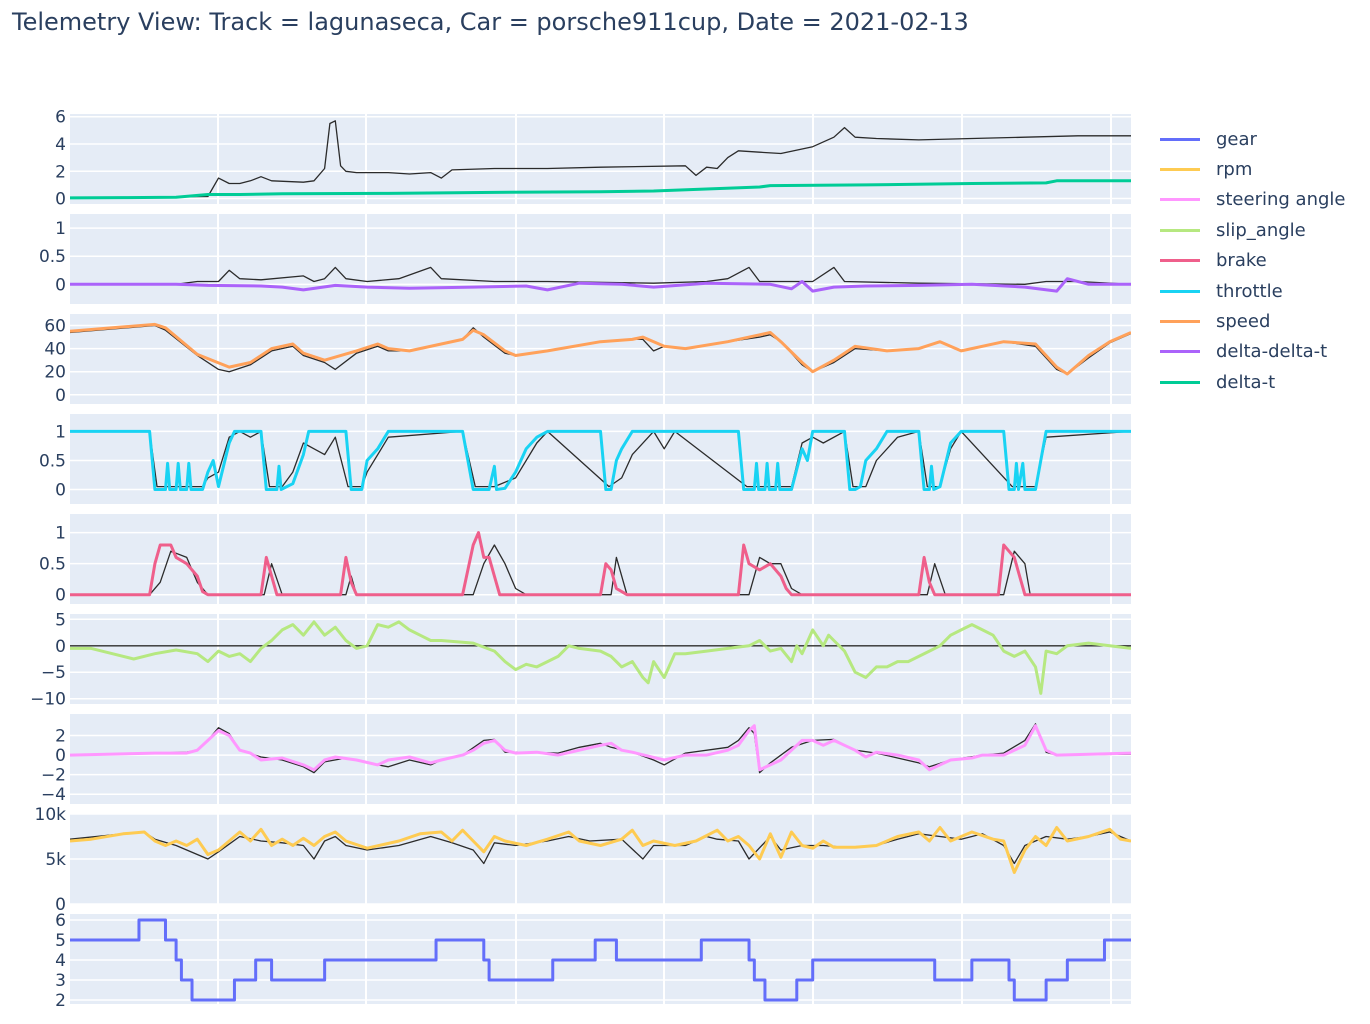 This screenshot has height=1024, width=1370. Describe the element at coordinates (1246, 382) in the screenshot. I see `legend-label: delta-t` at that location.